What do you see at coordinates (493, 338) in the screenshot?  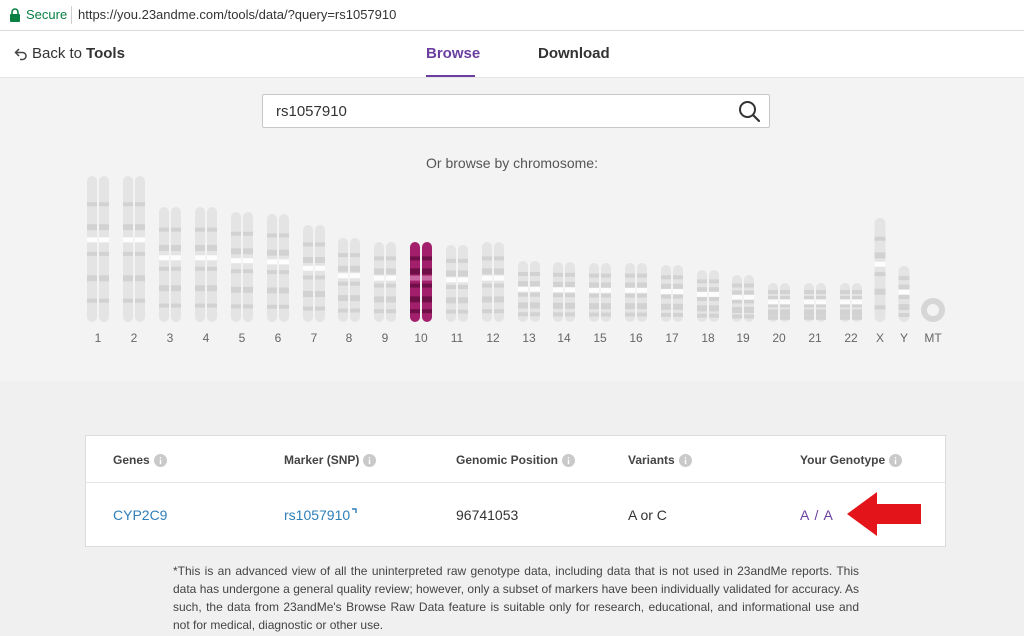 I see `chromosome-label: 12` at bounding box center [493, 338].